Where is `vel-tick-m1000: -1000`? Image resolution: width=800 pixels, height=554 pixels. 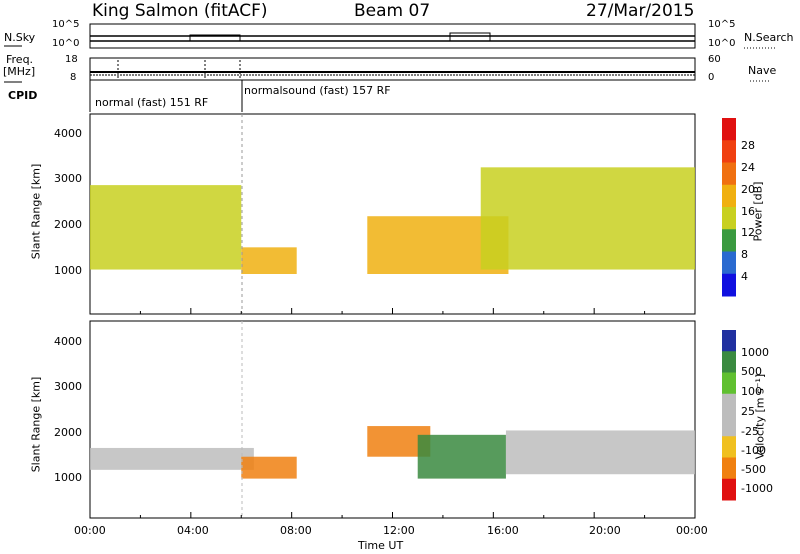 vel-tick-m1000: -1000 is located at coordinates (757, 488).